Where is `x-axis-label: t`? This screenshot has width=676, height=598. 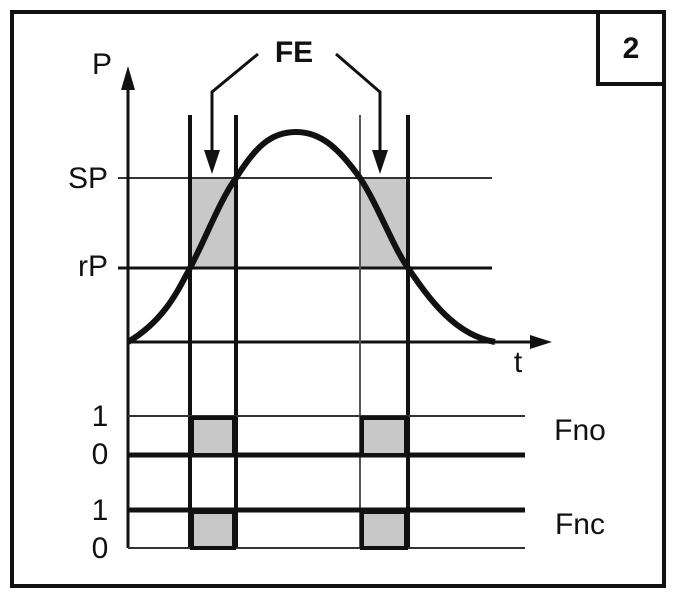 x-axis-label: t is located at coordinates (518, 362).